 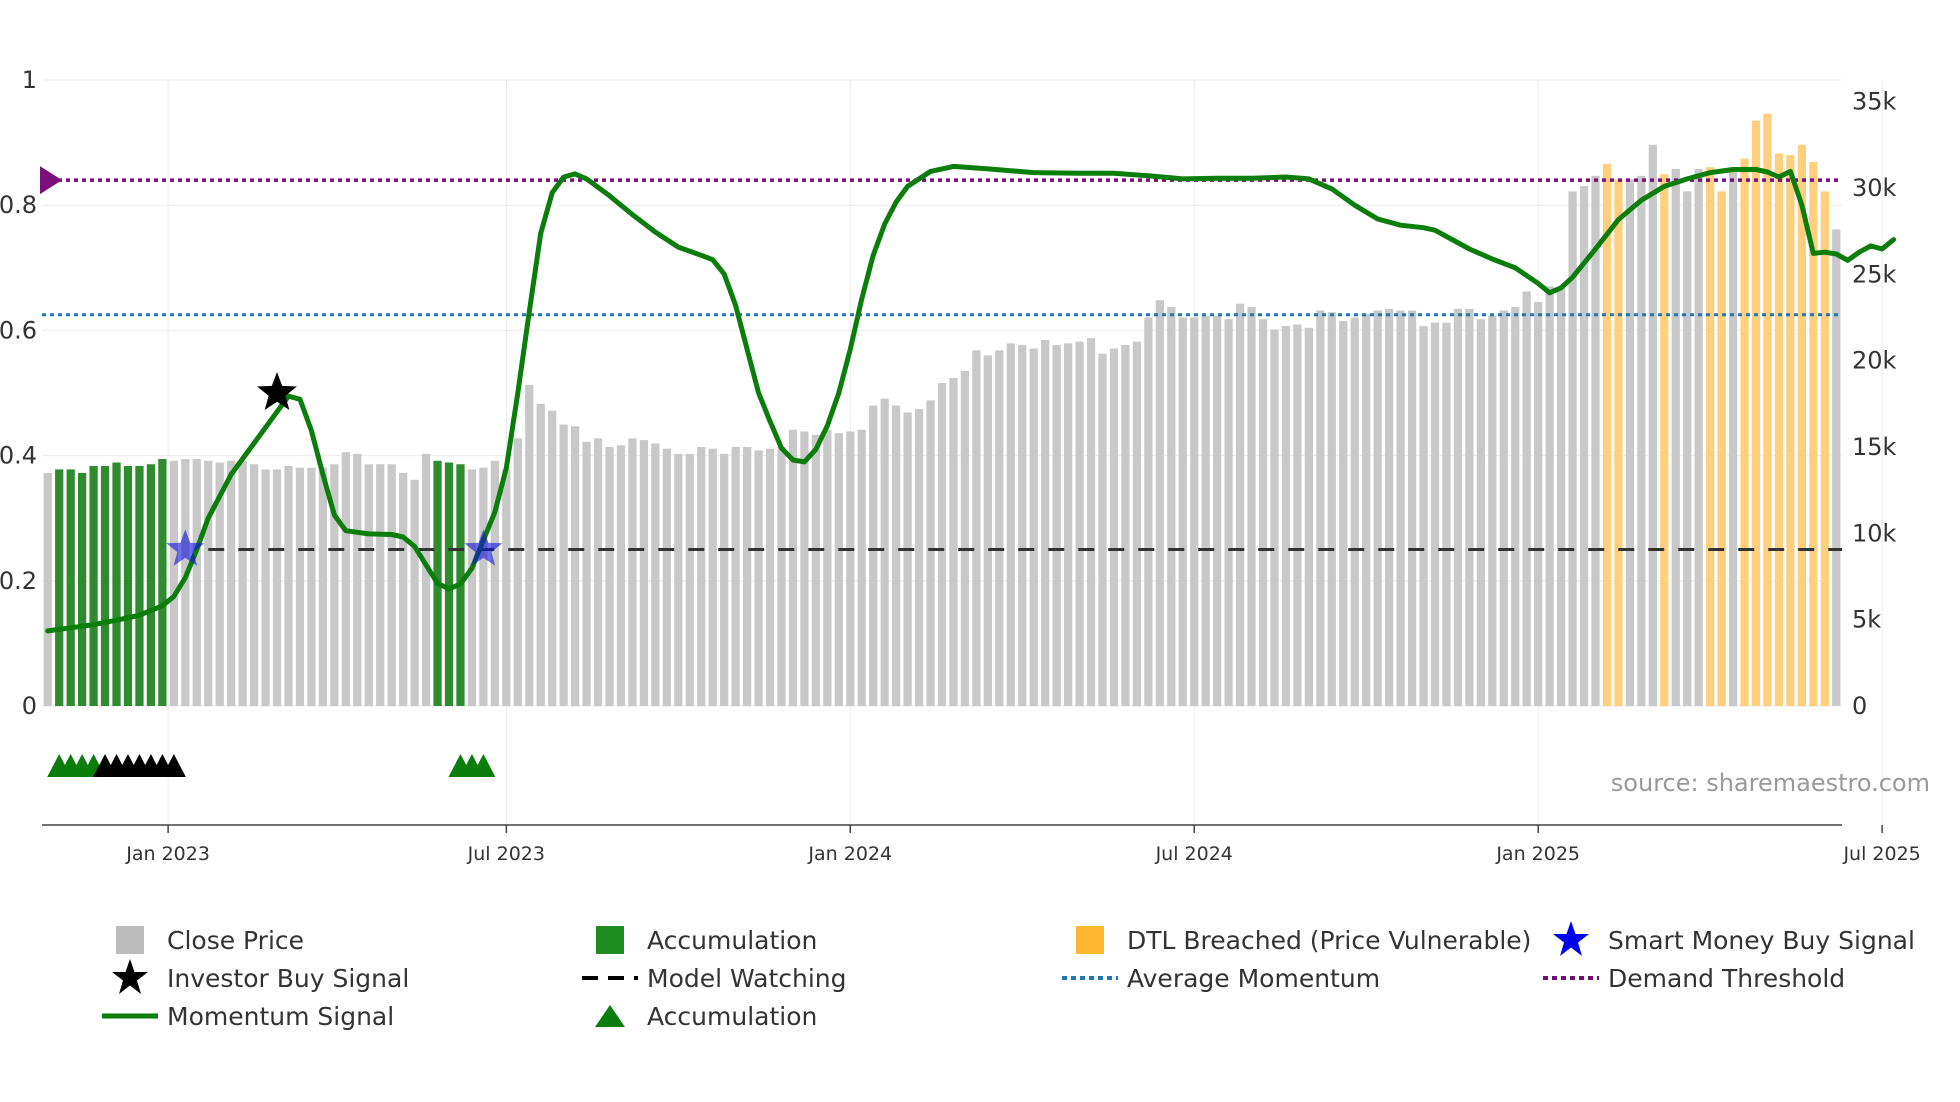 I want to click on legend-smart-money: Smart Money Buy Signal, so click(x=1725, y=939).